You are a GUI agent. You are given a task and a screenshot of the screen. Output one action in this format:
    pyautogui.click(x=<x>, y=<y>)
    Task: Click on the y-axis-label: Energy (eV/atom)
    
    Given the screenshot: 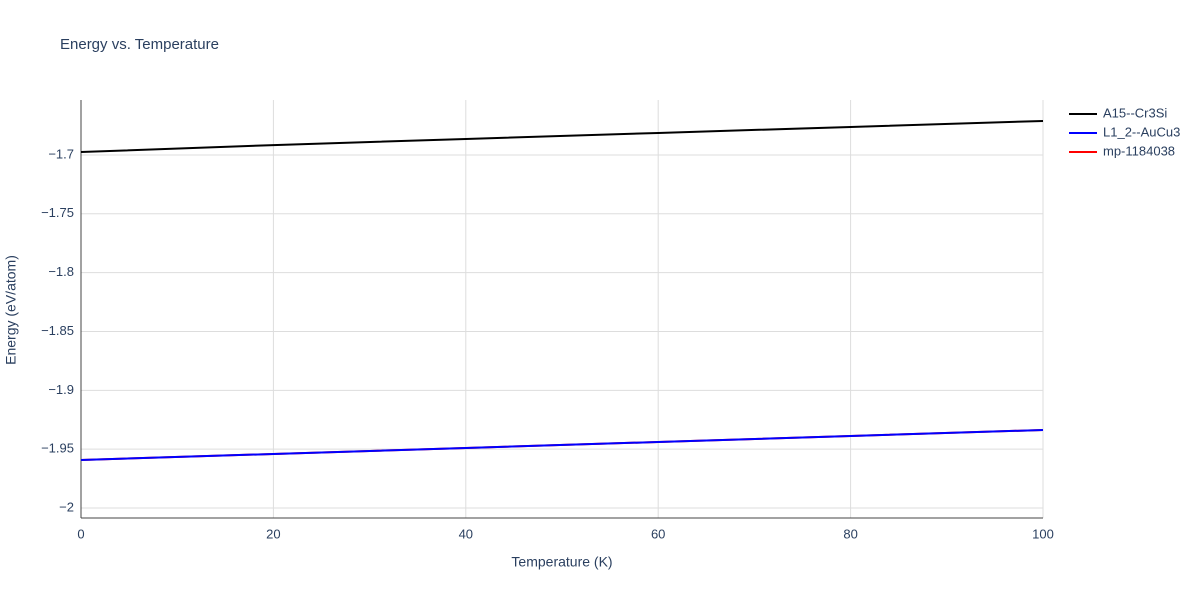 What is the action you would take?
    pyautogui.click(x=11, y=310)
    